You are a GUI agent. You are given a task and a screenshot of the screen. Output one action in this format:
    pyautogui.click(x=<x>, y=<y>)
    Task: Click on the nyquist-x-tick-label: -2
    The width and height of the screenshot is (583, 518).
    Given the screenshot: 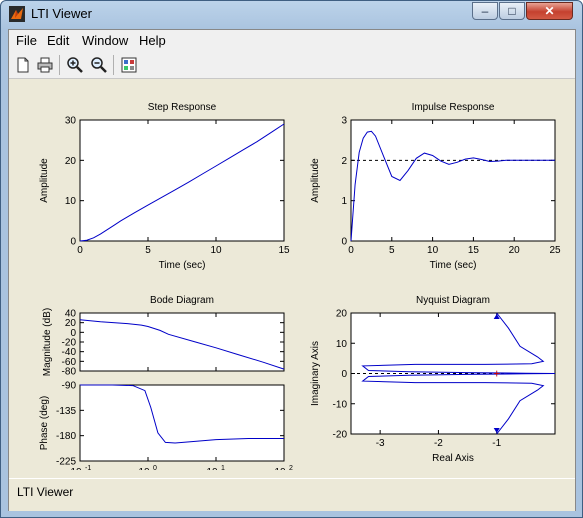 What is the action you would take?
    pyautogui.click(x=438, y=443)
    